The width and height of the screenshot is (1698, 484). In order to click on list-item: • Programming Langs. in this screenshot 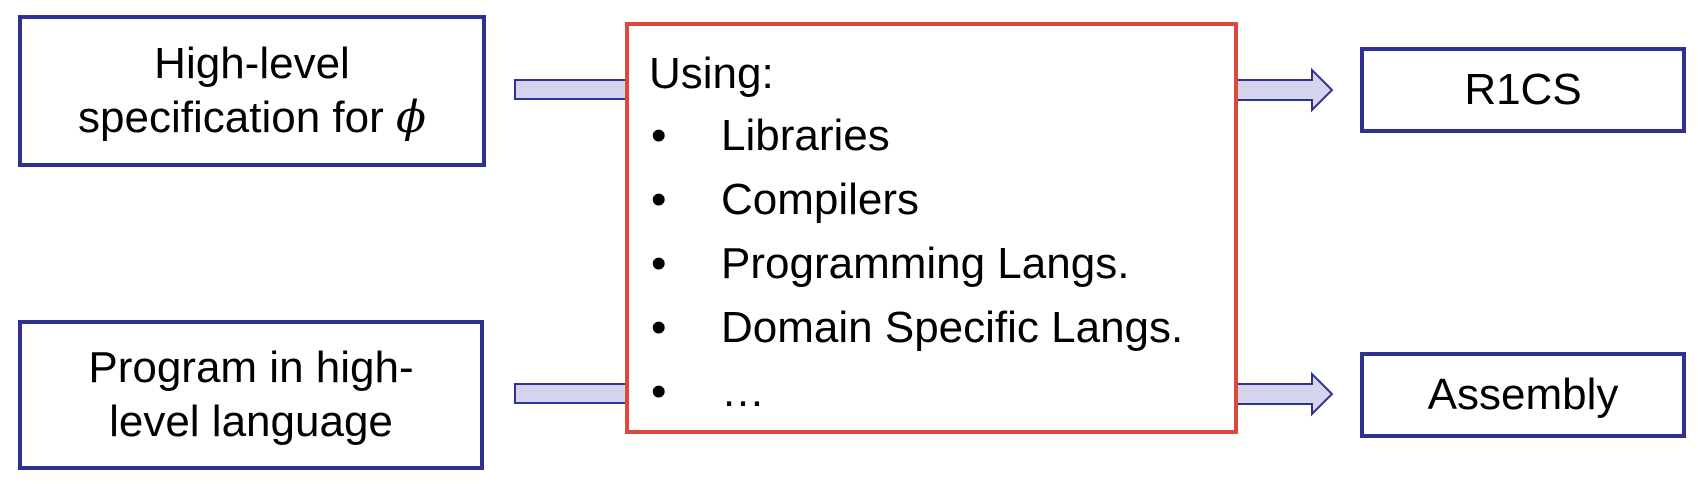, I will do `click(916, 264)`.